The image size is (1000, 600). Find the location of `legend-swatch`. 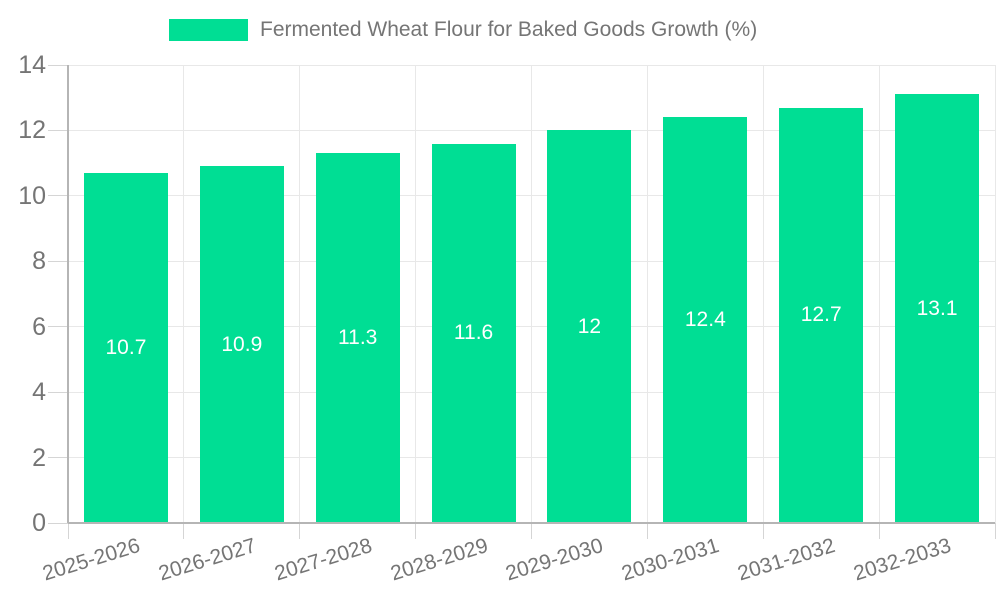

legend-swatch is located at coordinates (208, 30).